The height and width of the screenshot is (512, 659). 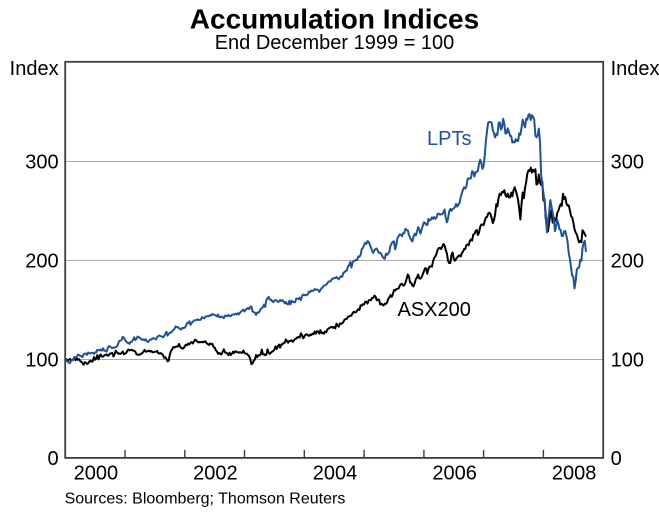 What do you see at coordinates (434, 310) in the screenshot?
I see `svg-text: ASX200` at bounding box center [434, 310].